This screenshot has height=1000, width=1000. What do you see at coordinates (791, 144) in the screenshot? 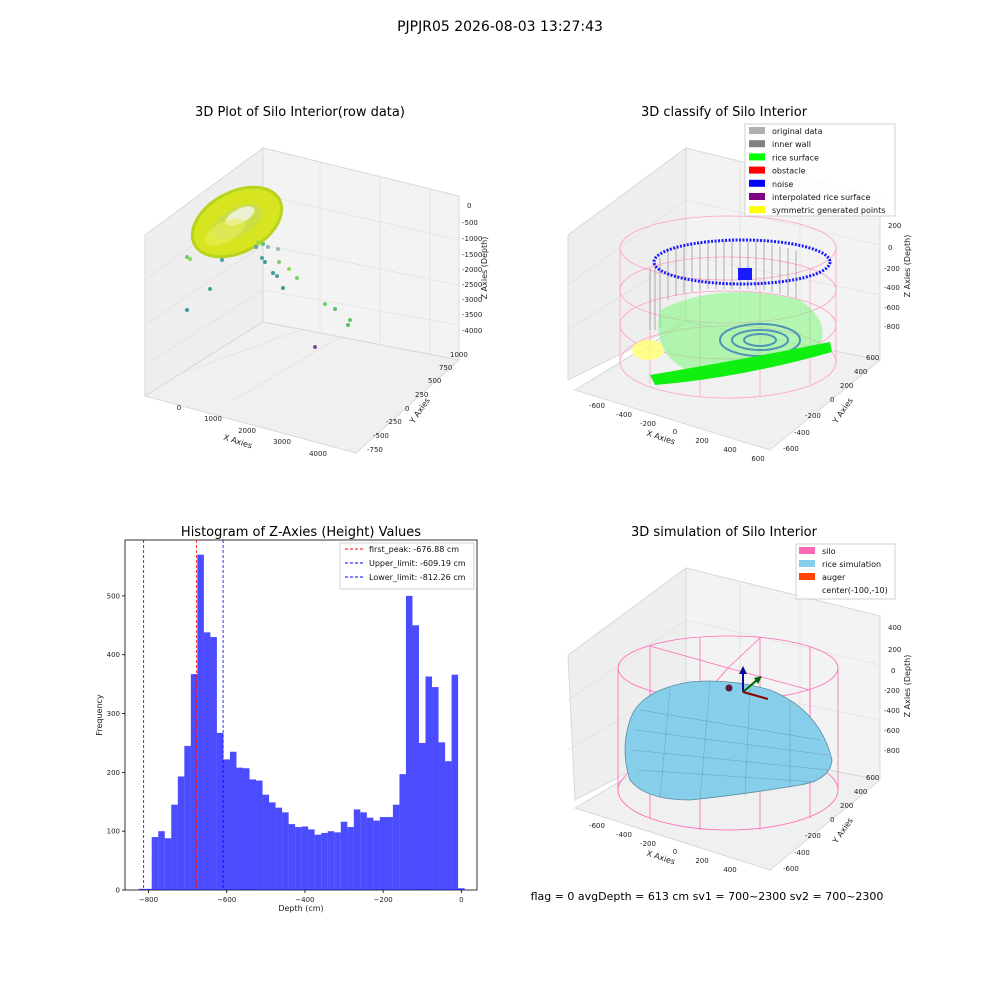
I see `legend-label: inner wall` at bounding box center [791, 144].